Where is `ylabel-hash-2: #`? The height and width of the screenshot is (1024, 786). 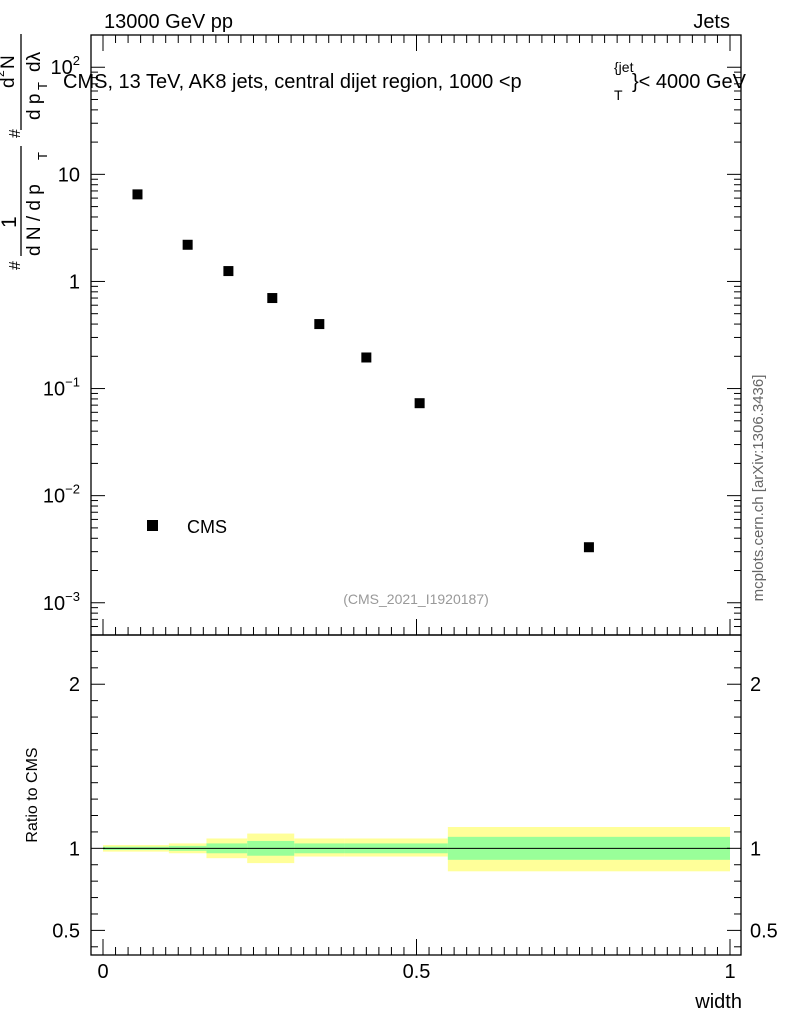 ylabel-hash-2: # is located at coordinates (15, 133).